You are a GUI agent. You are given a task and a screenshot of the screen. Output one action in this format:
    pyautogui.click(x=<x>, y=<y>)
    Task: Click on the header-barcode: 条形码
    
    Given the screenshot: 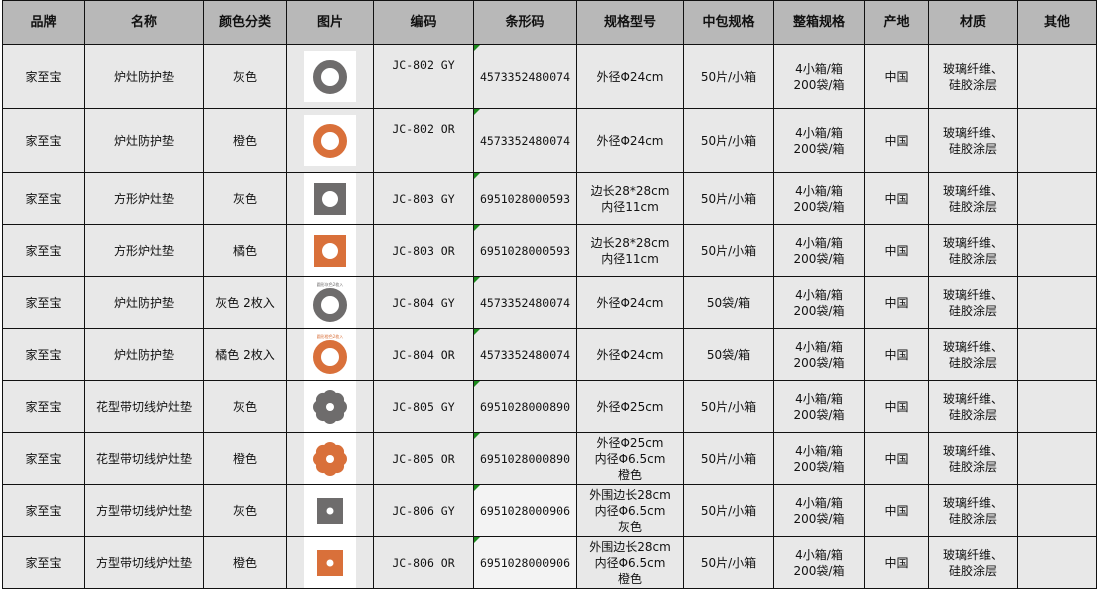 What is the action you would take?
    pyautogui.click(x=525, y=22)
    